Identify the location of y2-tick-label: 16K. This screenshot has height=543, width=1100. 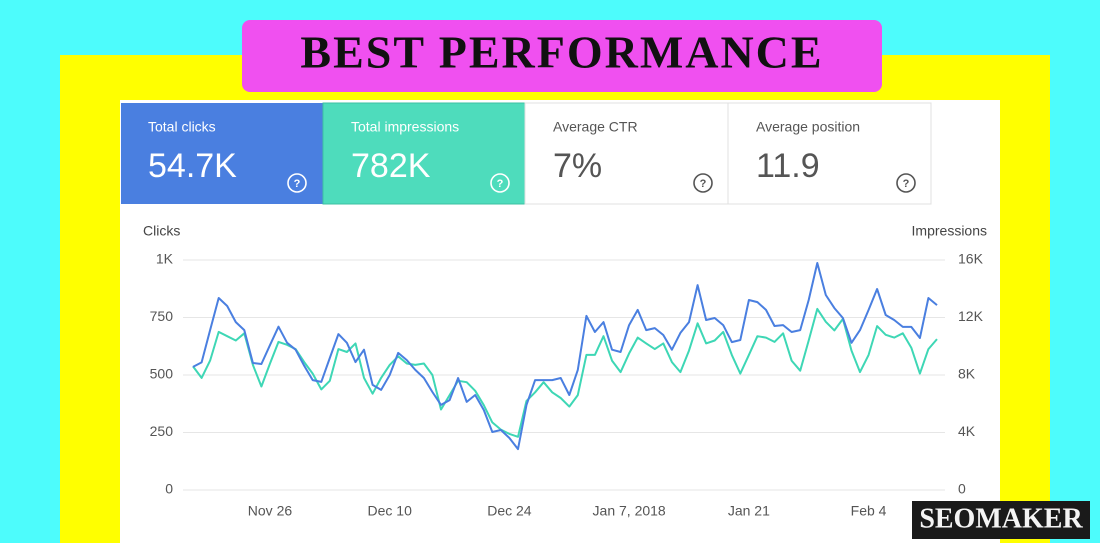
(971, 259).